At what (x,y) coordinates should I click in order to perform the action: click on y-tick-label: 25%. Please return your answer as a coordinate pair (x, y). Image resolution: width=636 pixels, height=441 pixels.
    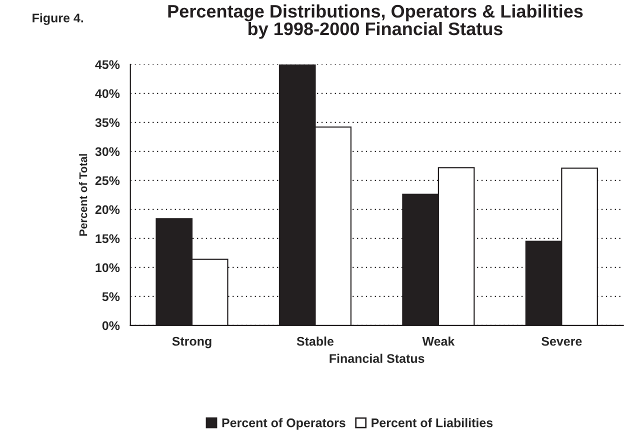
    Looking at the image, I should click on (107, 181).